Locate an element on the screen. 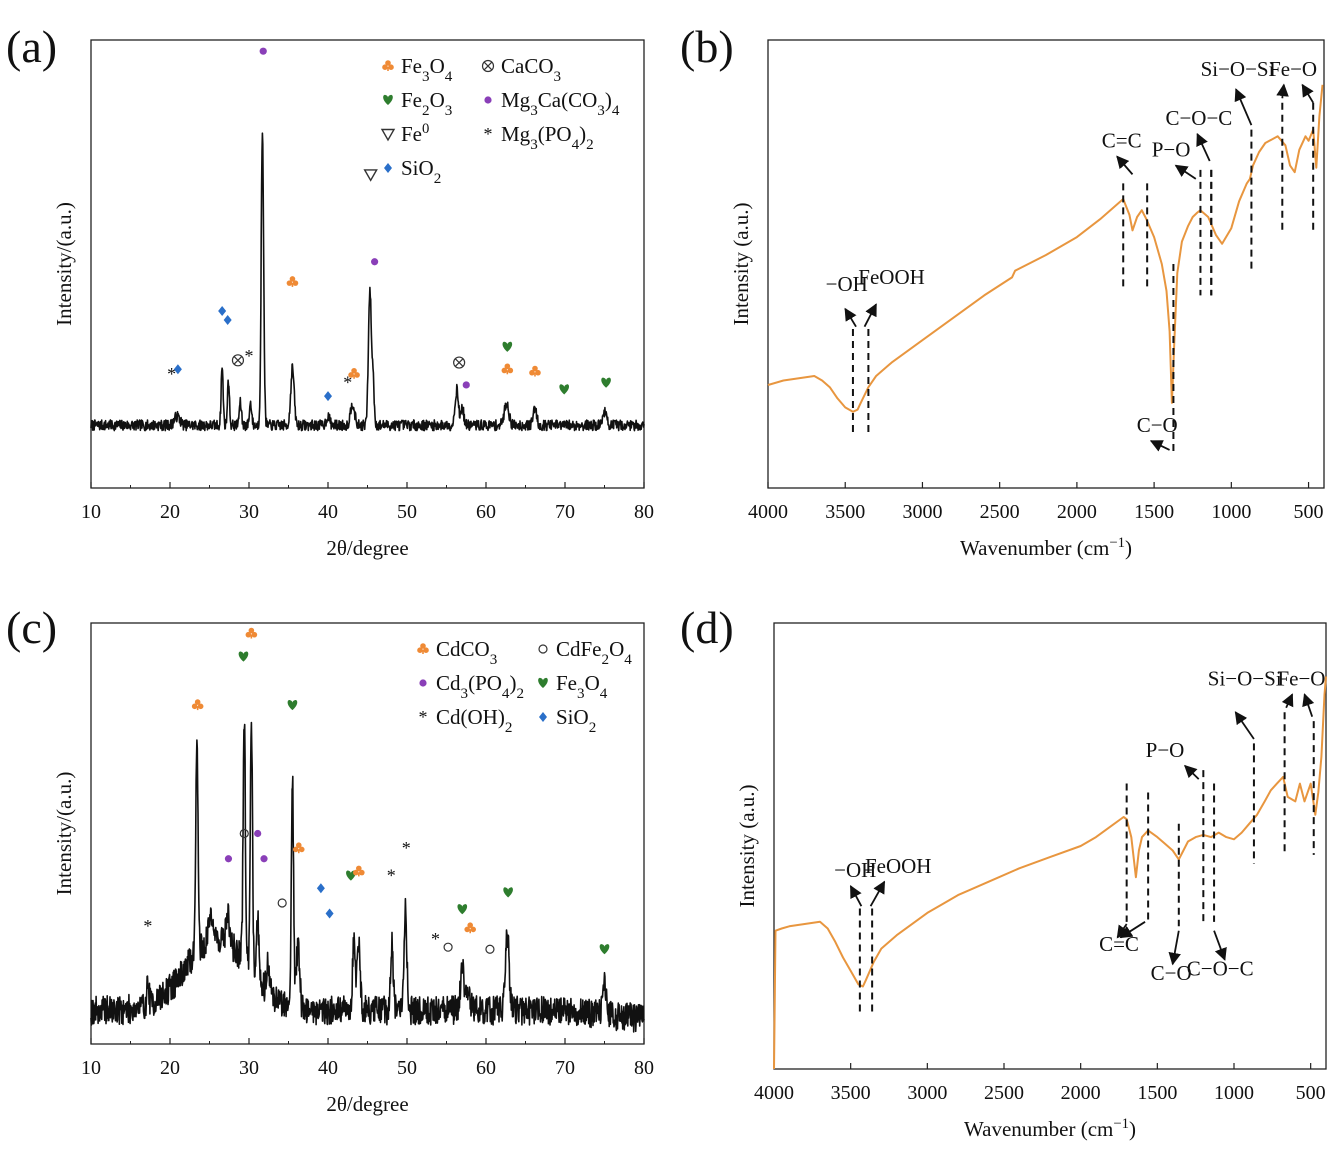  a-tick-label: 20 is located at coordinates (170, 512).